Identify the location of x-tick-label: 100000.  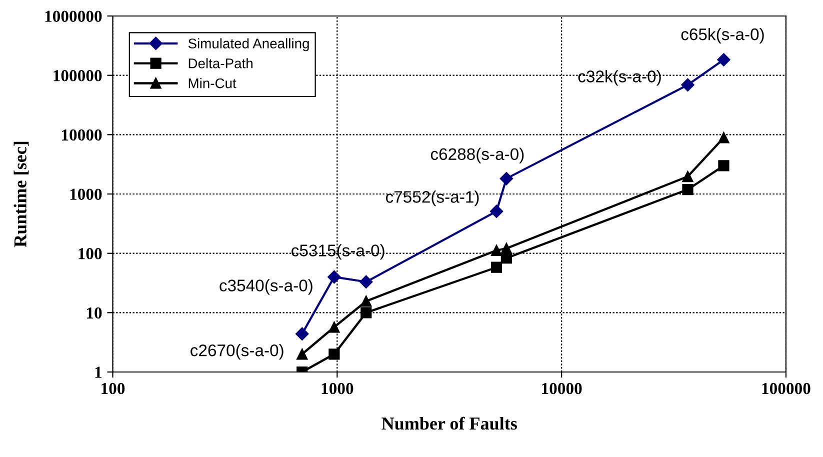
(786, 388).